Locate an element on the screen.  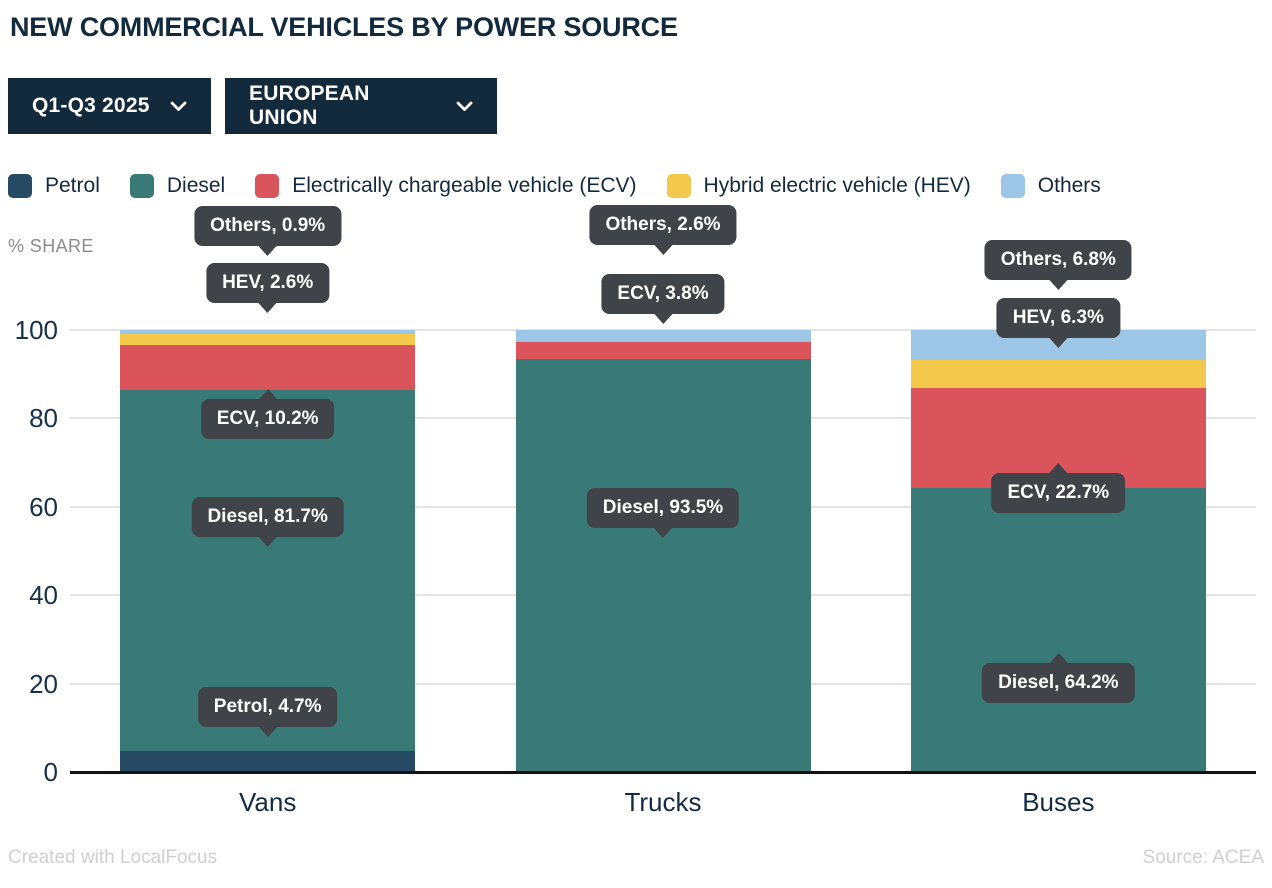
legend-label: Hybrid electric vehicle (HEV) is located at coordinates (837, 185).